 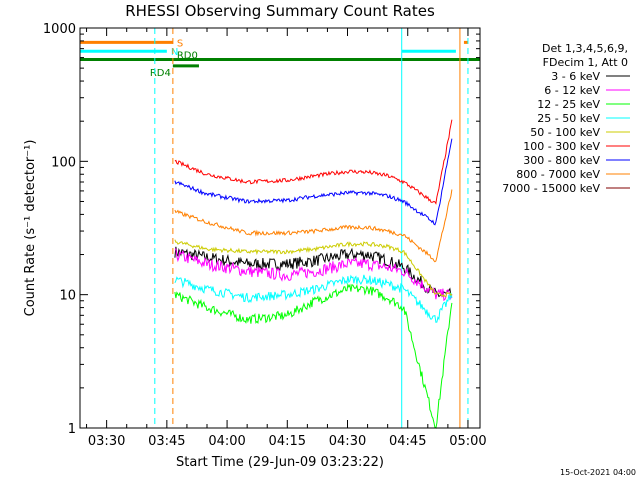 I want to click on legend-entry-label: 12 - 25 keV, so click(x=568, y=104).